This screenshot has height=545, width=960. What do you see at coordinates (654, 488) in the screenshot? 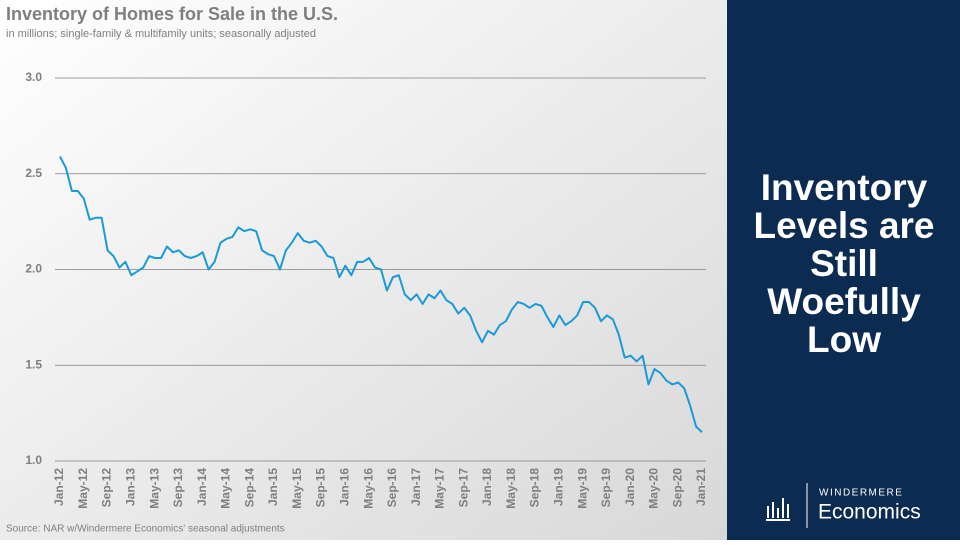
I see `x-tick-label: May-20` at bounding box center [654, 488].